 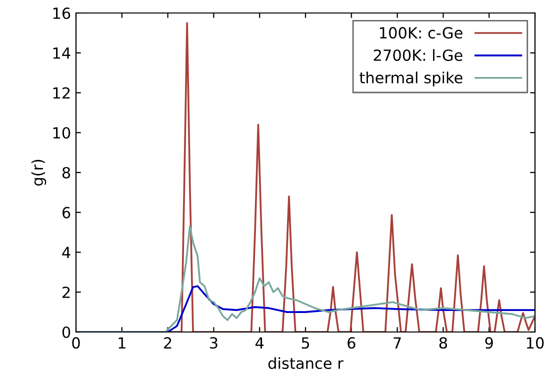 What do you see at coordinates (66, 292) in the screenshot?
I see `y-tick-label: 2` at bounding box center [66, 292].